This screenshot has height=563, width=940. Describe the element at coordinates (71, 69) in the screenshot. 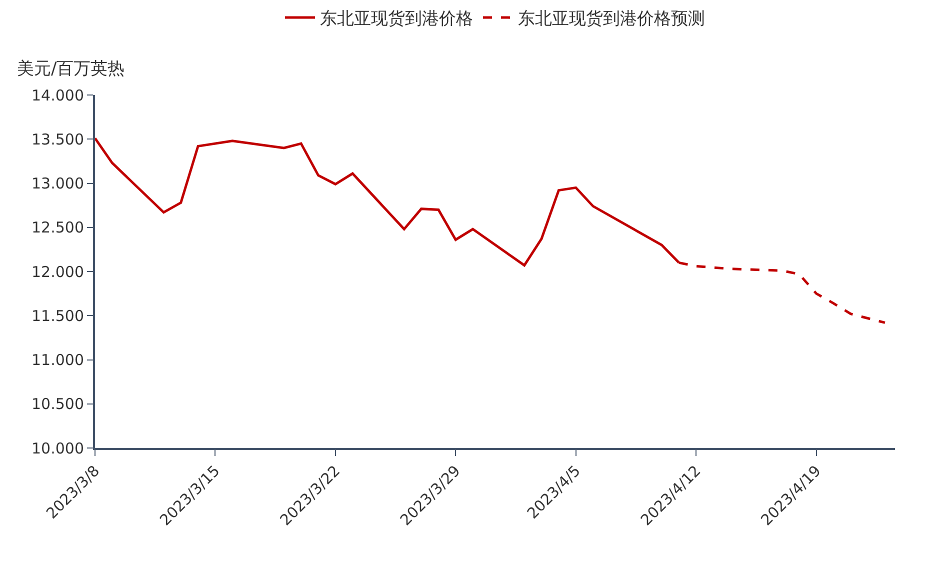

I see `y-axis-title: 美元/百万英热` at that location.